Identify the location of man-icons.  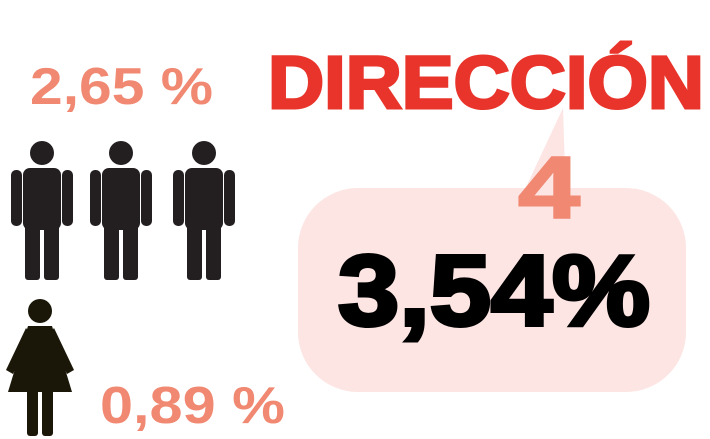
(123, 210).